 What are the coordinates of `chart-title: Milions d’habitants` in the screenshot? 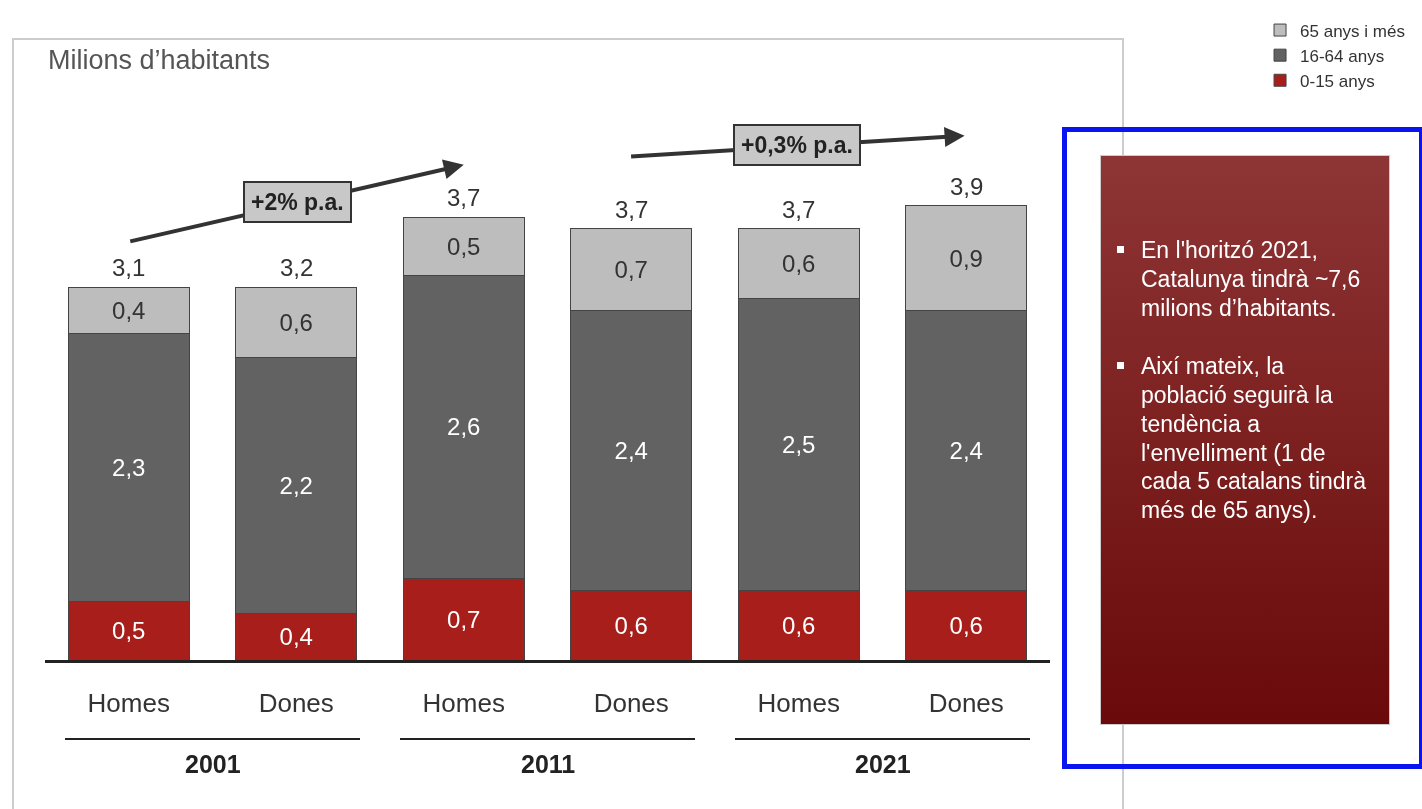 It's located at (159, 60).